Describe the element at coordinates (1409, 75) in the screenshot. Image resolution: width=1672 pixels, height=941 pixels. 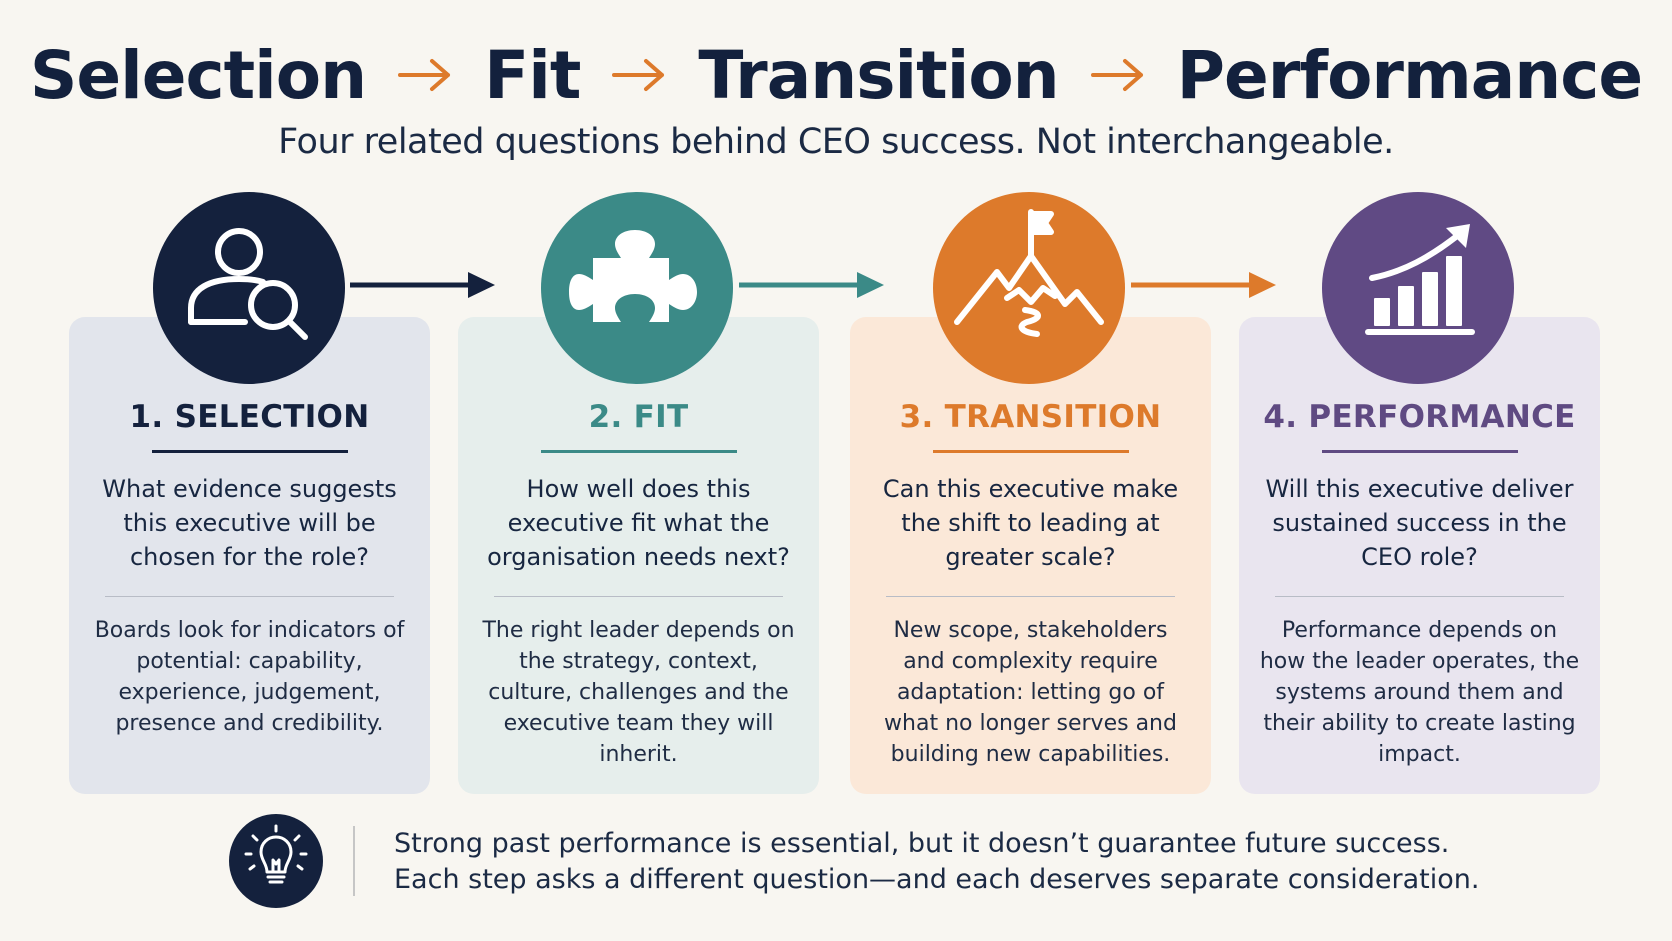
I see `title-performance: Performance` at that location.